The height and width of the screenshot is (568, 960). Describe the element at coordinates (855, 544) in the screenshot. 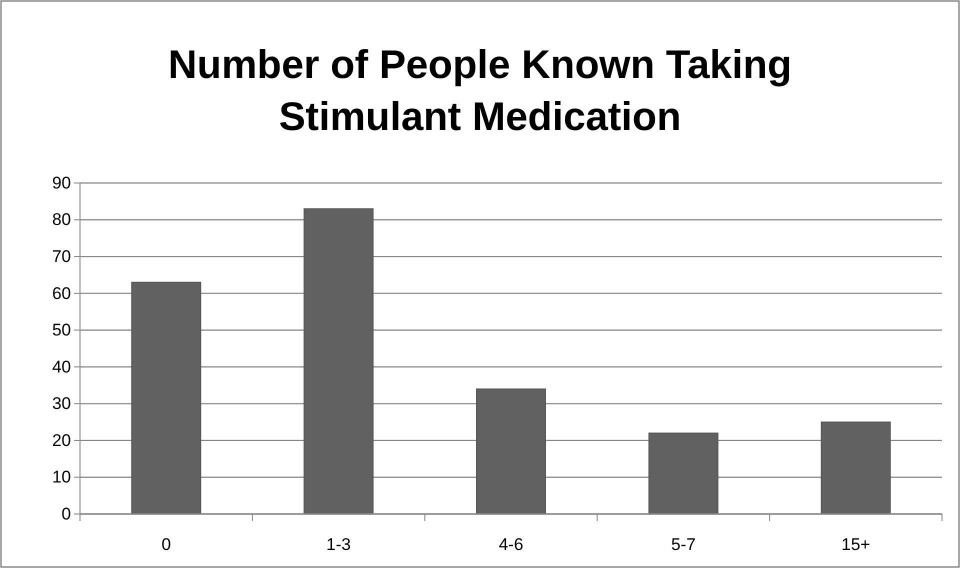

I see `x-tick-label: 15+` at that location.